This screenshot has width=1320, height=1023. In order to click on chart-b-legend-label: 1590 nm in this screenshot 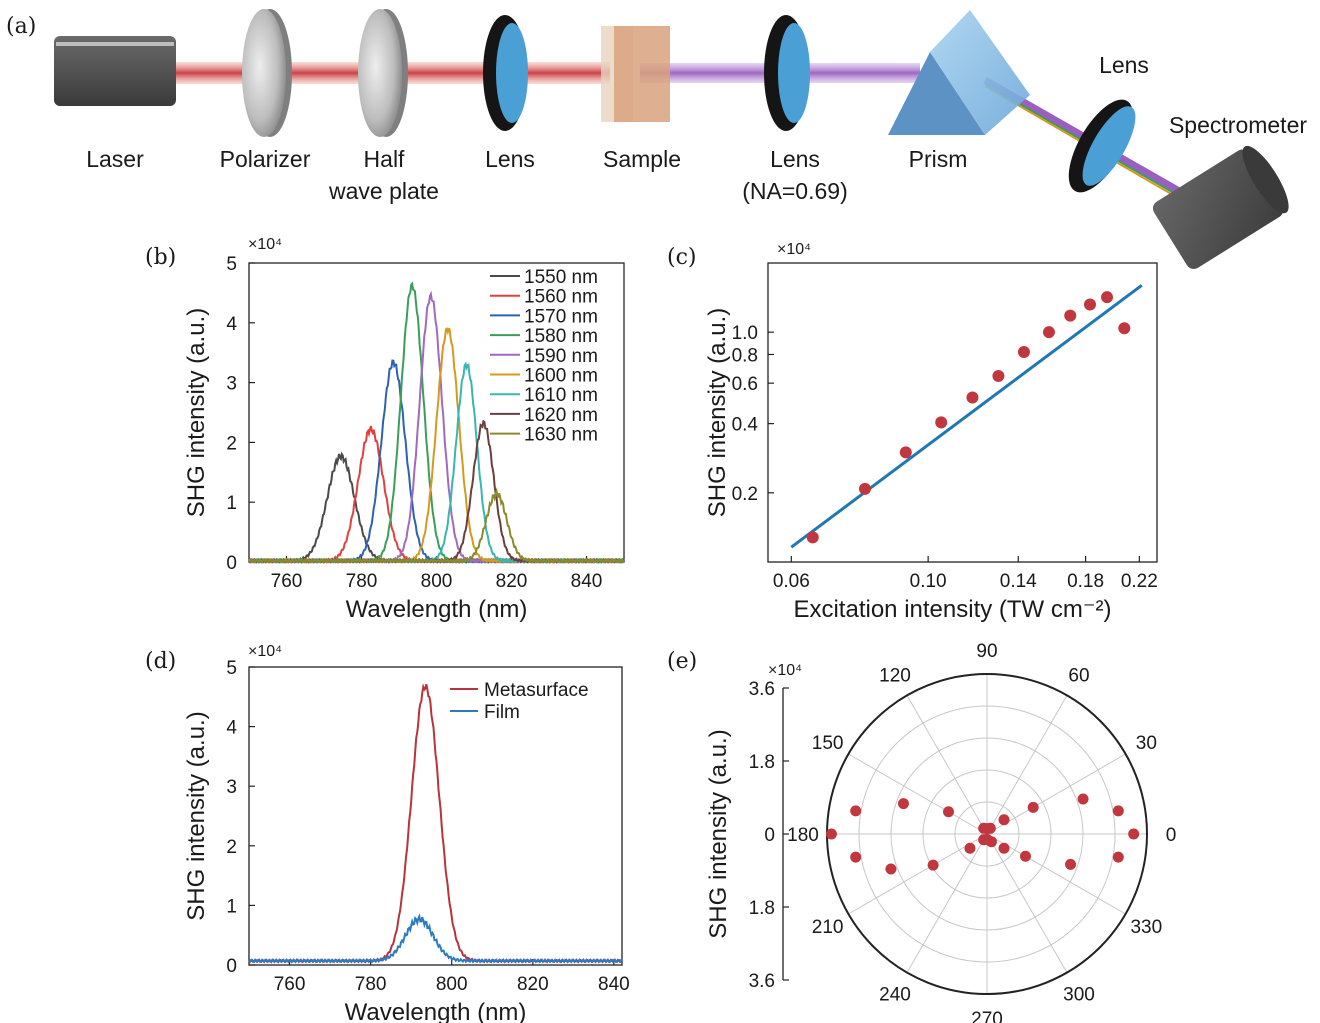, I will do `click(561, 356)`.